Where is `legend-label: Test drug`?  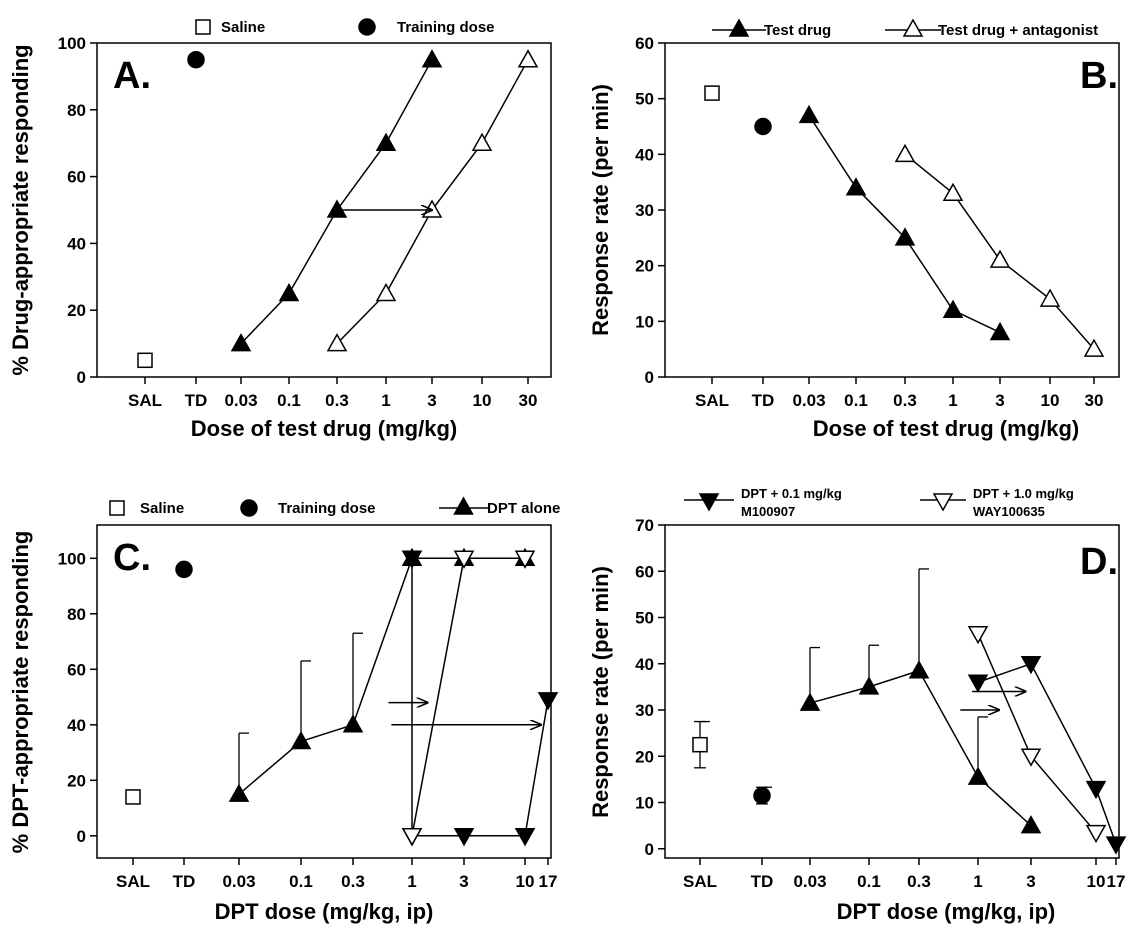 legend-label: Test drug is located at coordinates (797, 30).